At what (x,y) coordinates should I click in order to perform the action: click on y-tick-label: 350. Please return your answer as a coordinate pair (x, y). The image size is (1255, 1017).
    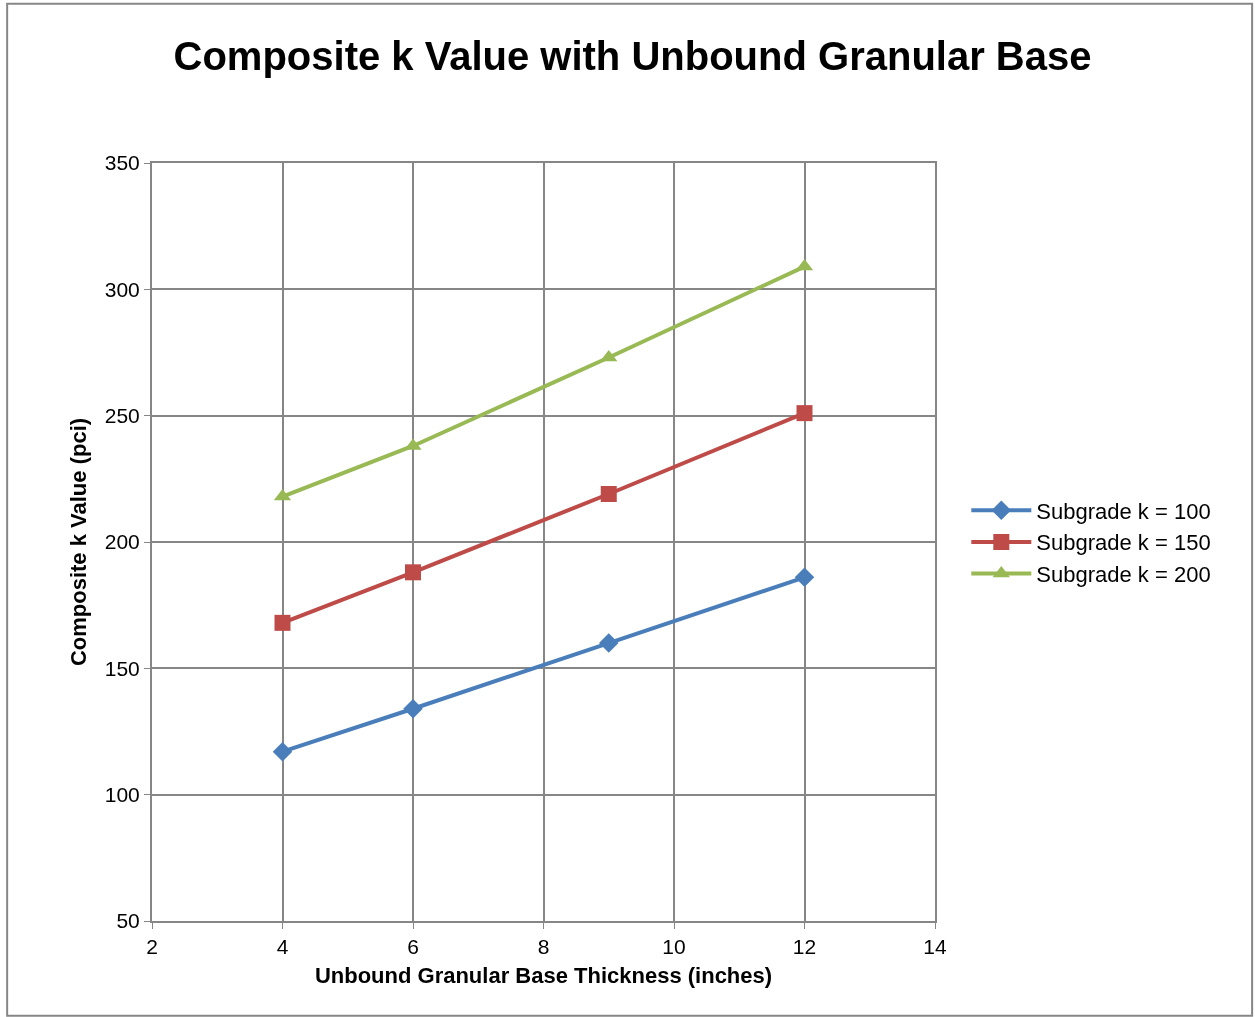
    Looking at the image, I should click on (122, 163).